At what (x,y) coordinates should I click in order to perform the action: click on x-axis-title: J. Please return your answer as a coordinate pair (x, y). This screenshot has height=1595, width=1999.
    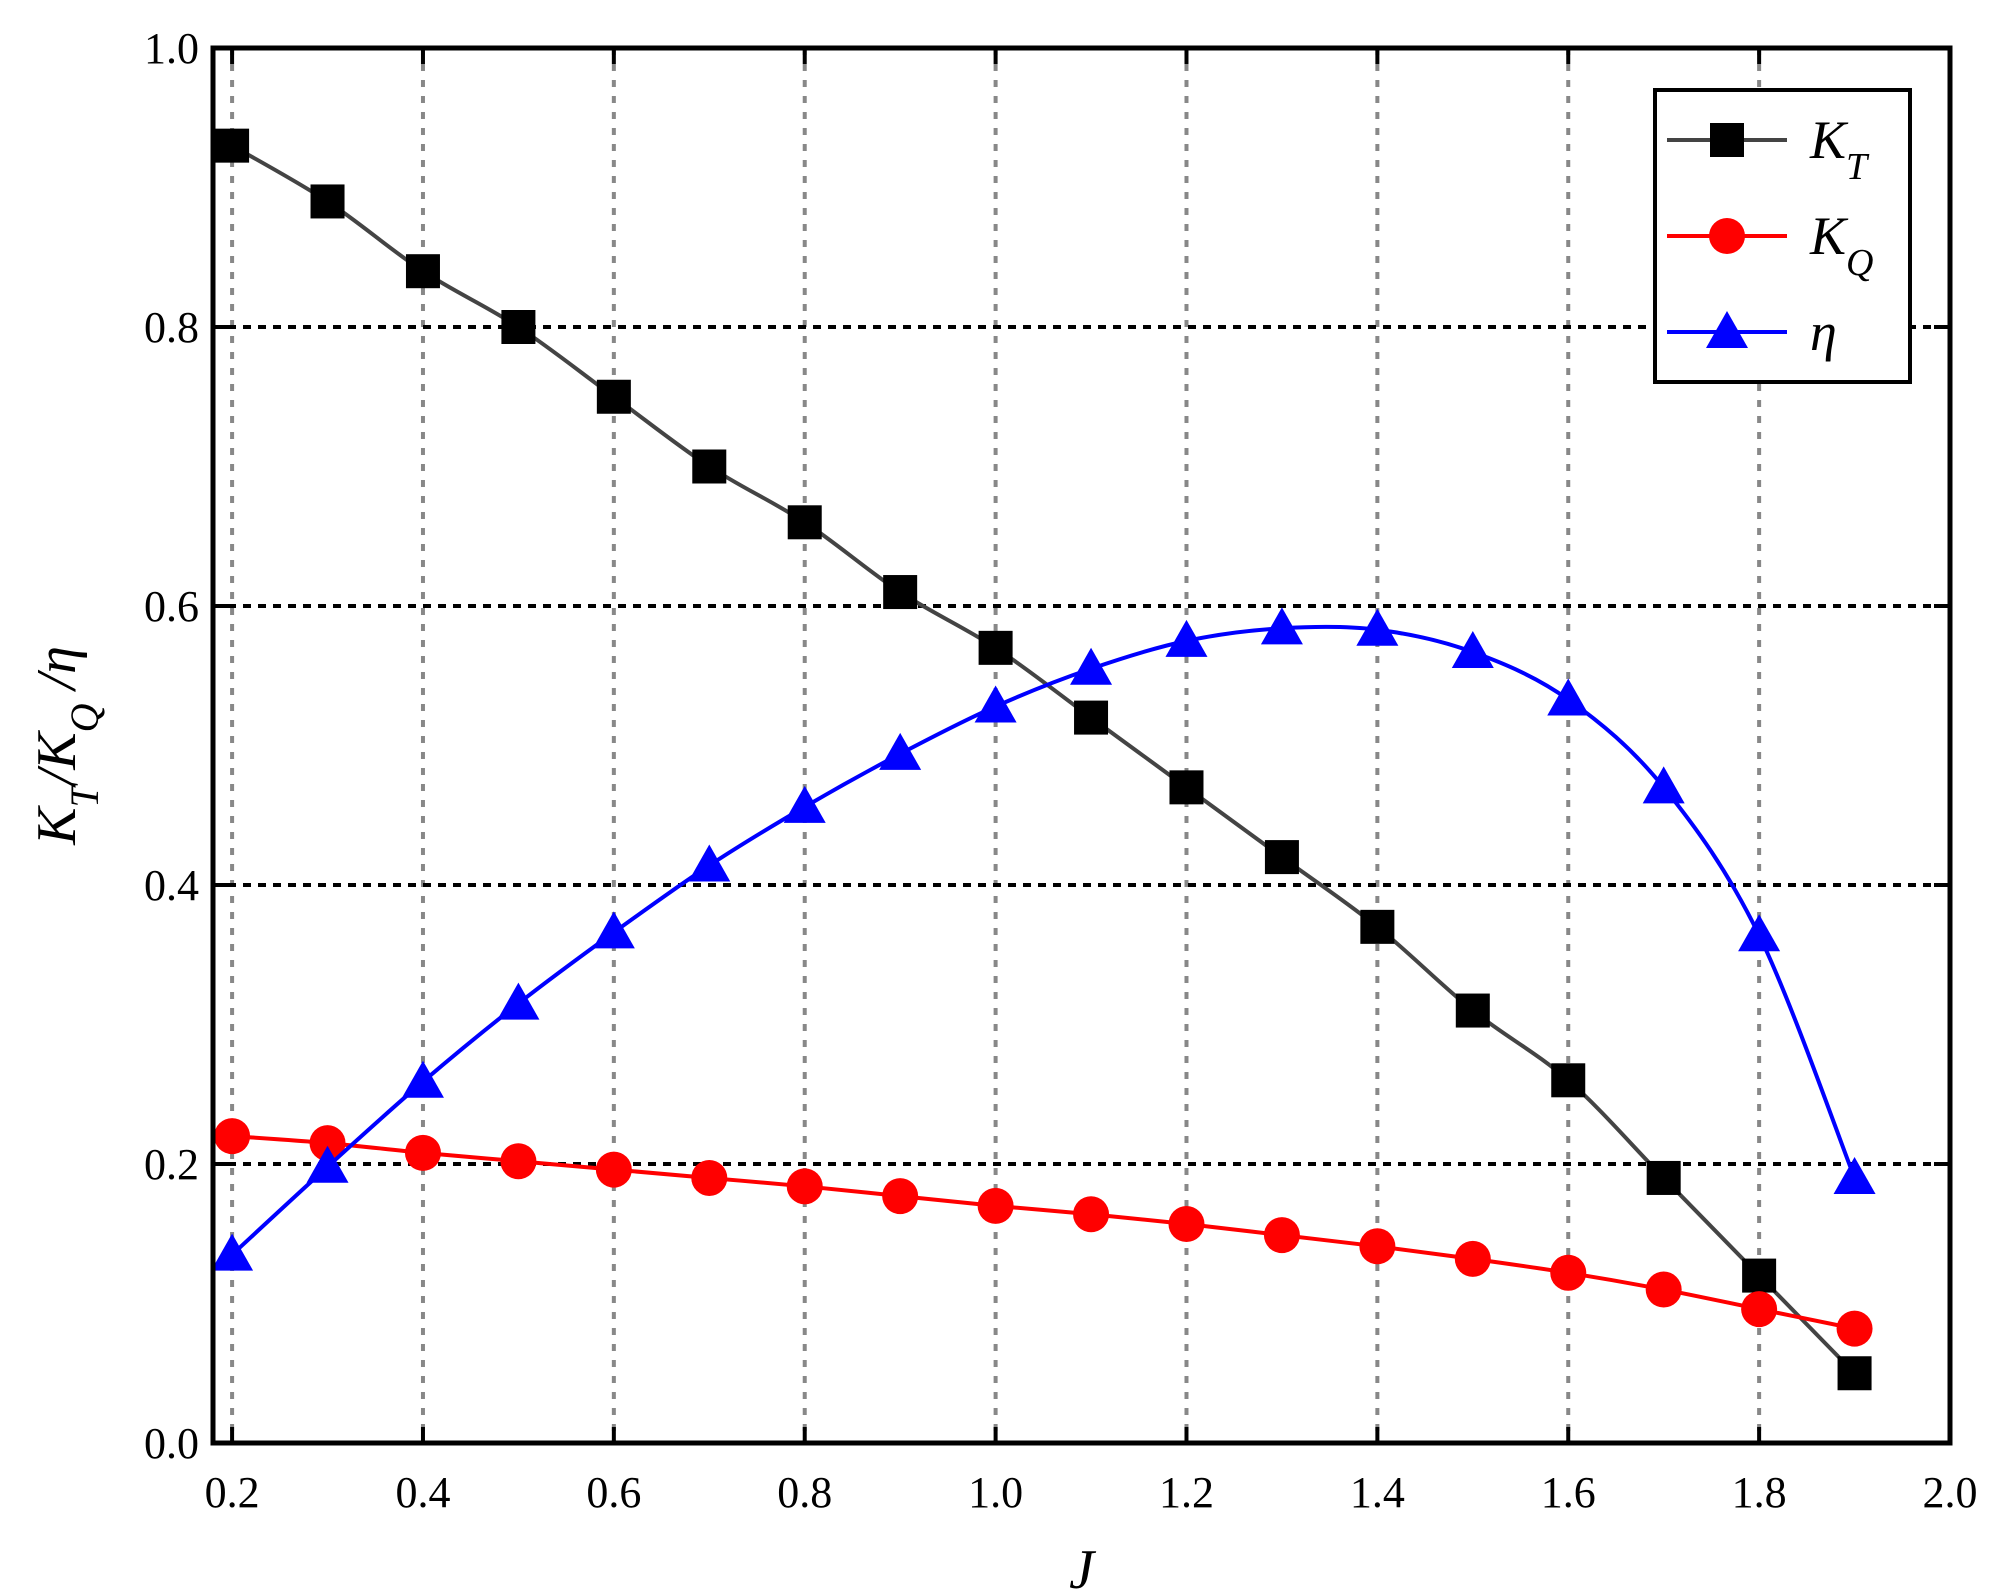
    Looking at the image, I should click on (1083, 1567).